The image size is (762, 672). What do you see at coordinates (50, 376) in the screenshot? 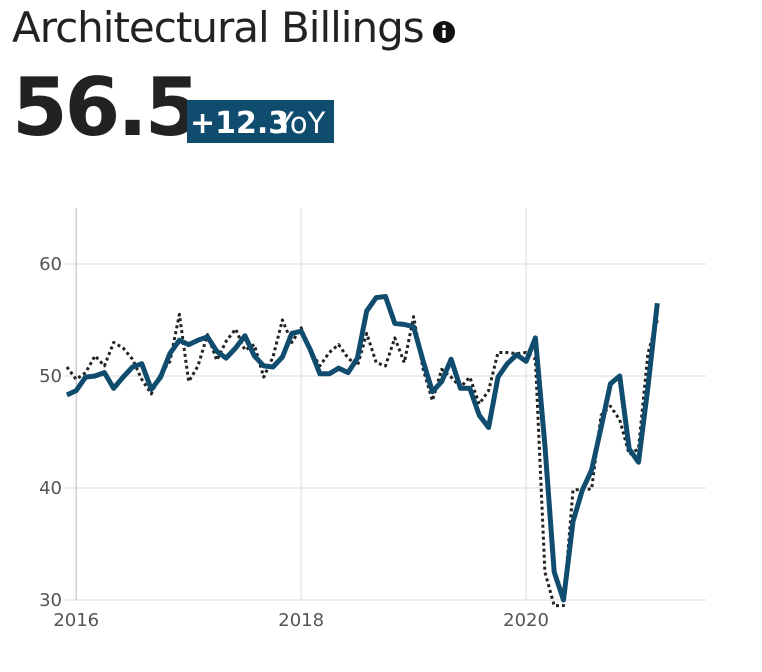
I see `y-tick-label: 50` at bounding box center [50, 376].